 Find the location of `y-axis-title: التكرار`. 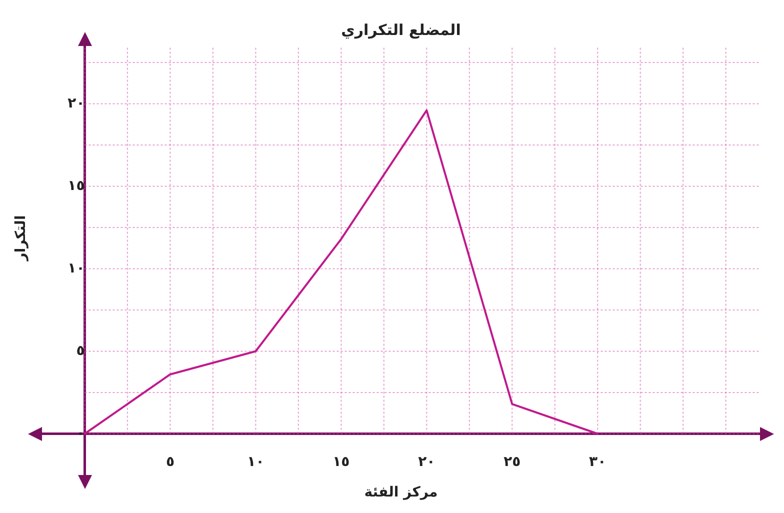

y-axis-title: التكرار is located at coordinates (21, 238).